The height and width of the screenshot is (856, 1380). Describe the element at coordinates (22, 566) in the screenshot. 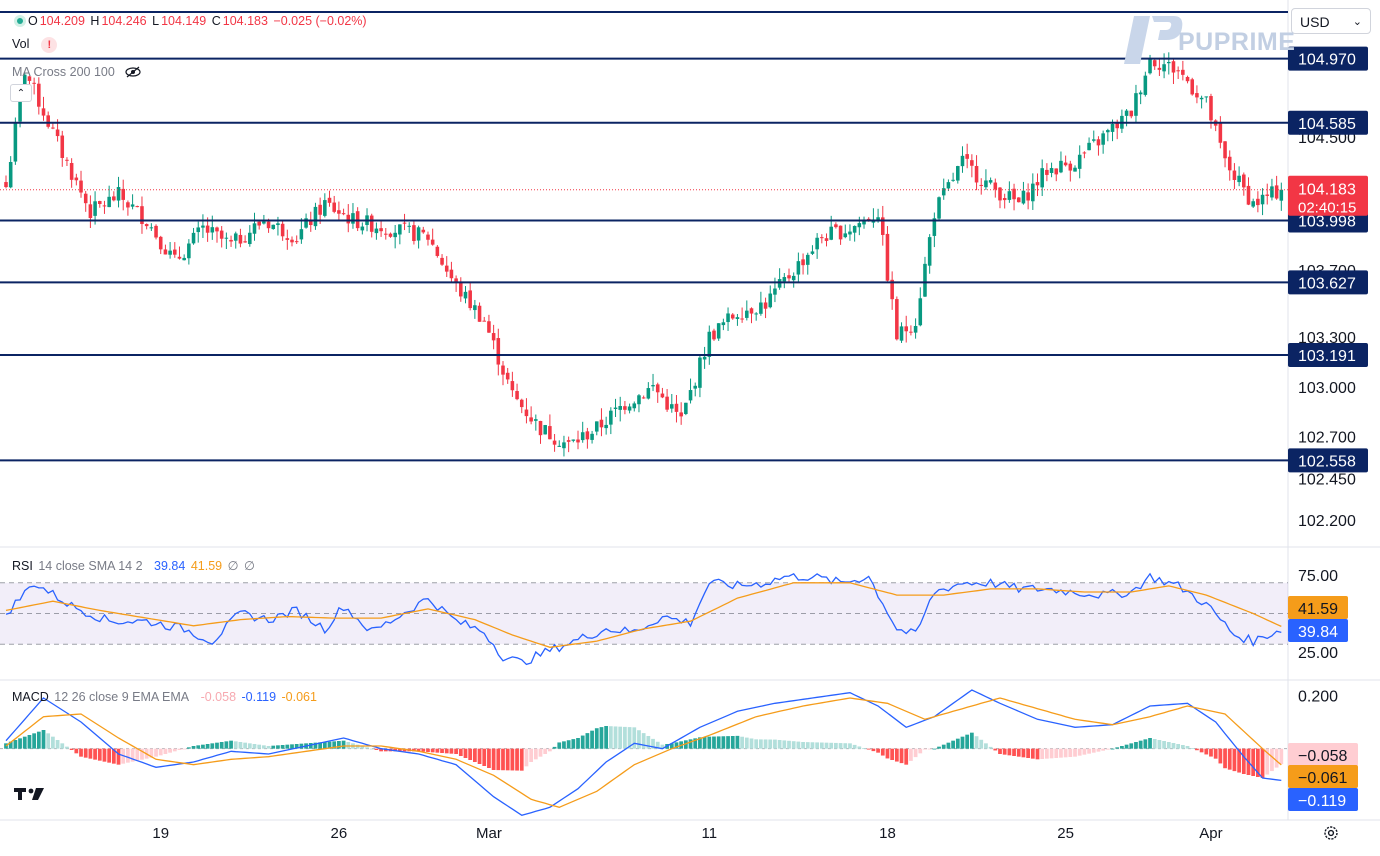

I see `rsi-name: RSI` at that location.